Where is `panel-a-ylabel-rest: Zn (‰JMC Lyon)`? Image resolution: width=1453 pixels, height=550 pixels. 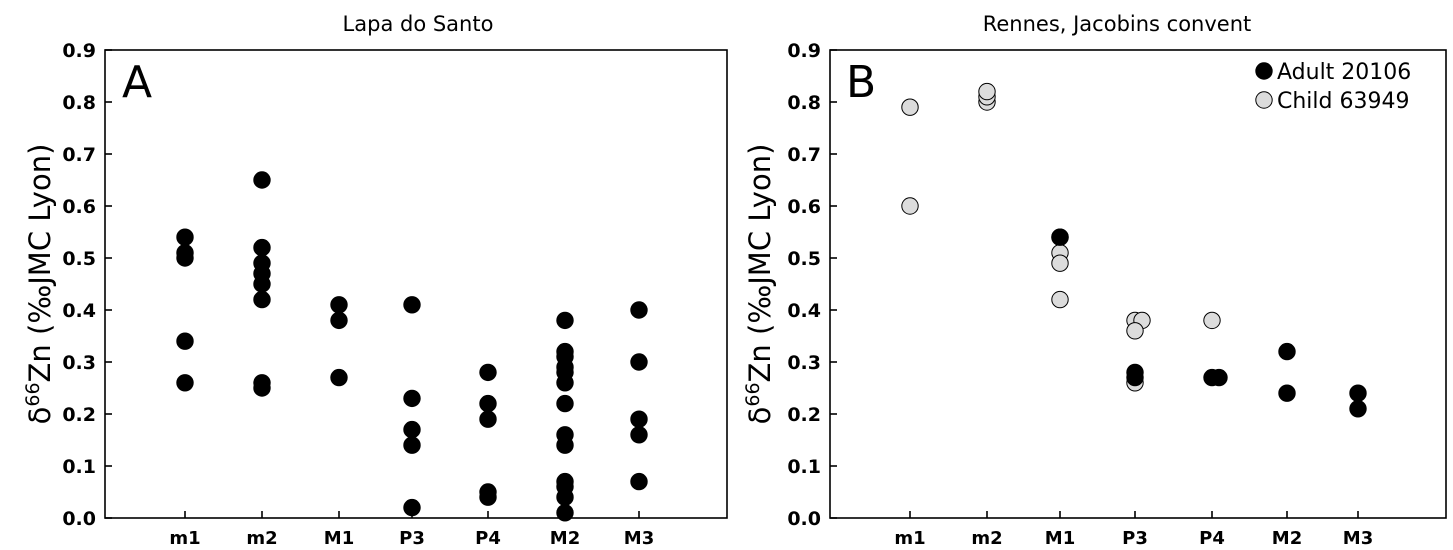 panel-a-ylabel-rest: Zn (‰JMC Lyon) is located at coordinates (40, 263).